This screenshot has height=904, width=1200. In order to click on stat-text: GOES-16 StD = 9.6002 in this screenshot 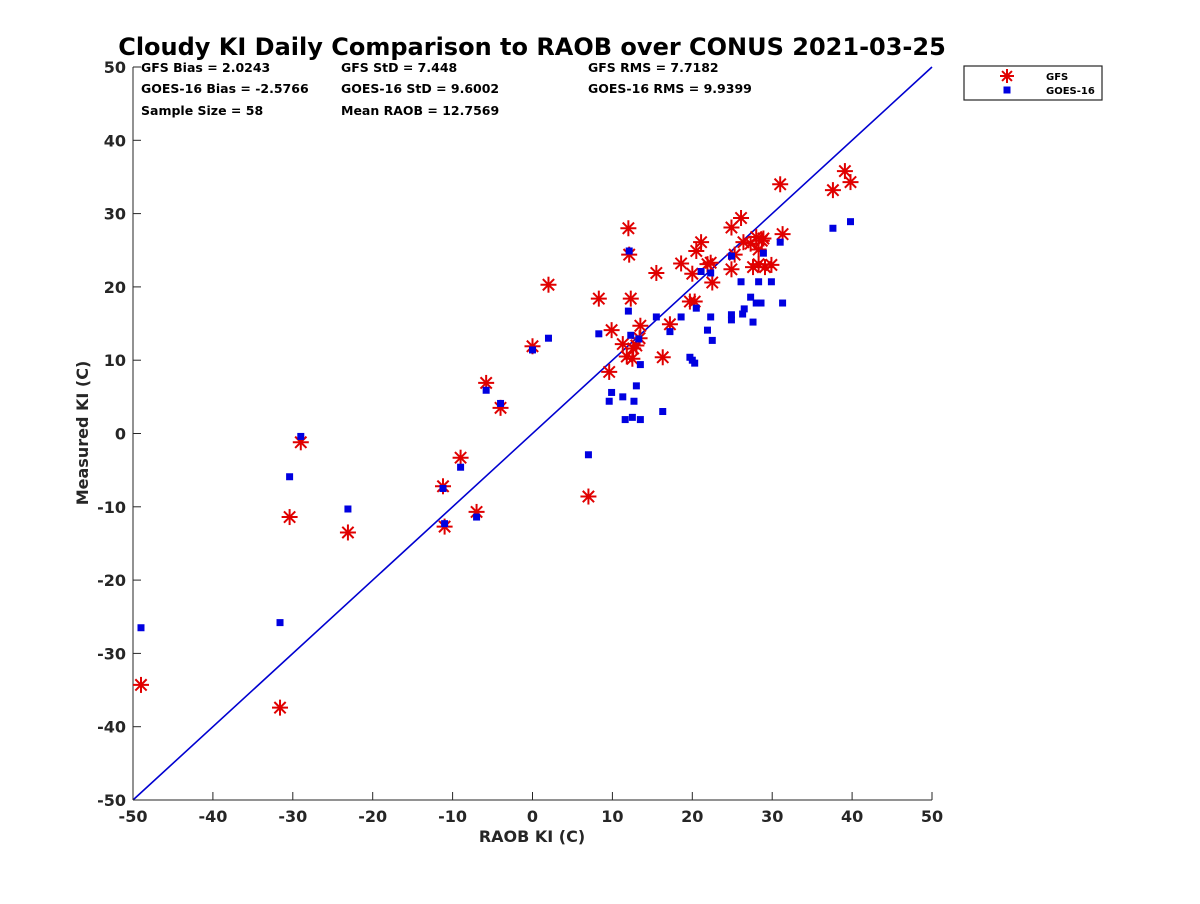, I will do `click(420, 88)`.